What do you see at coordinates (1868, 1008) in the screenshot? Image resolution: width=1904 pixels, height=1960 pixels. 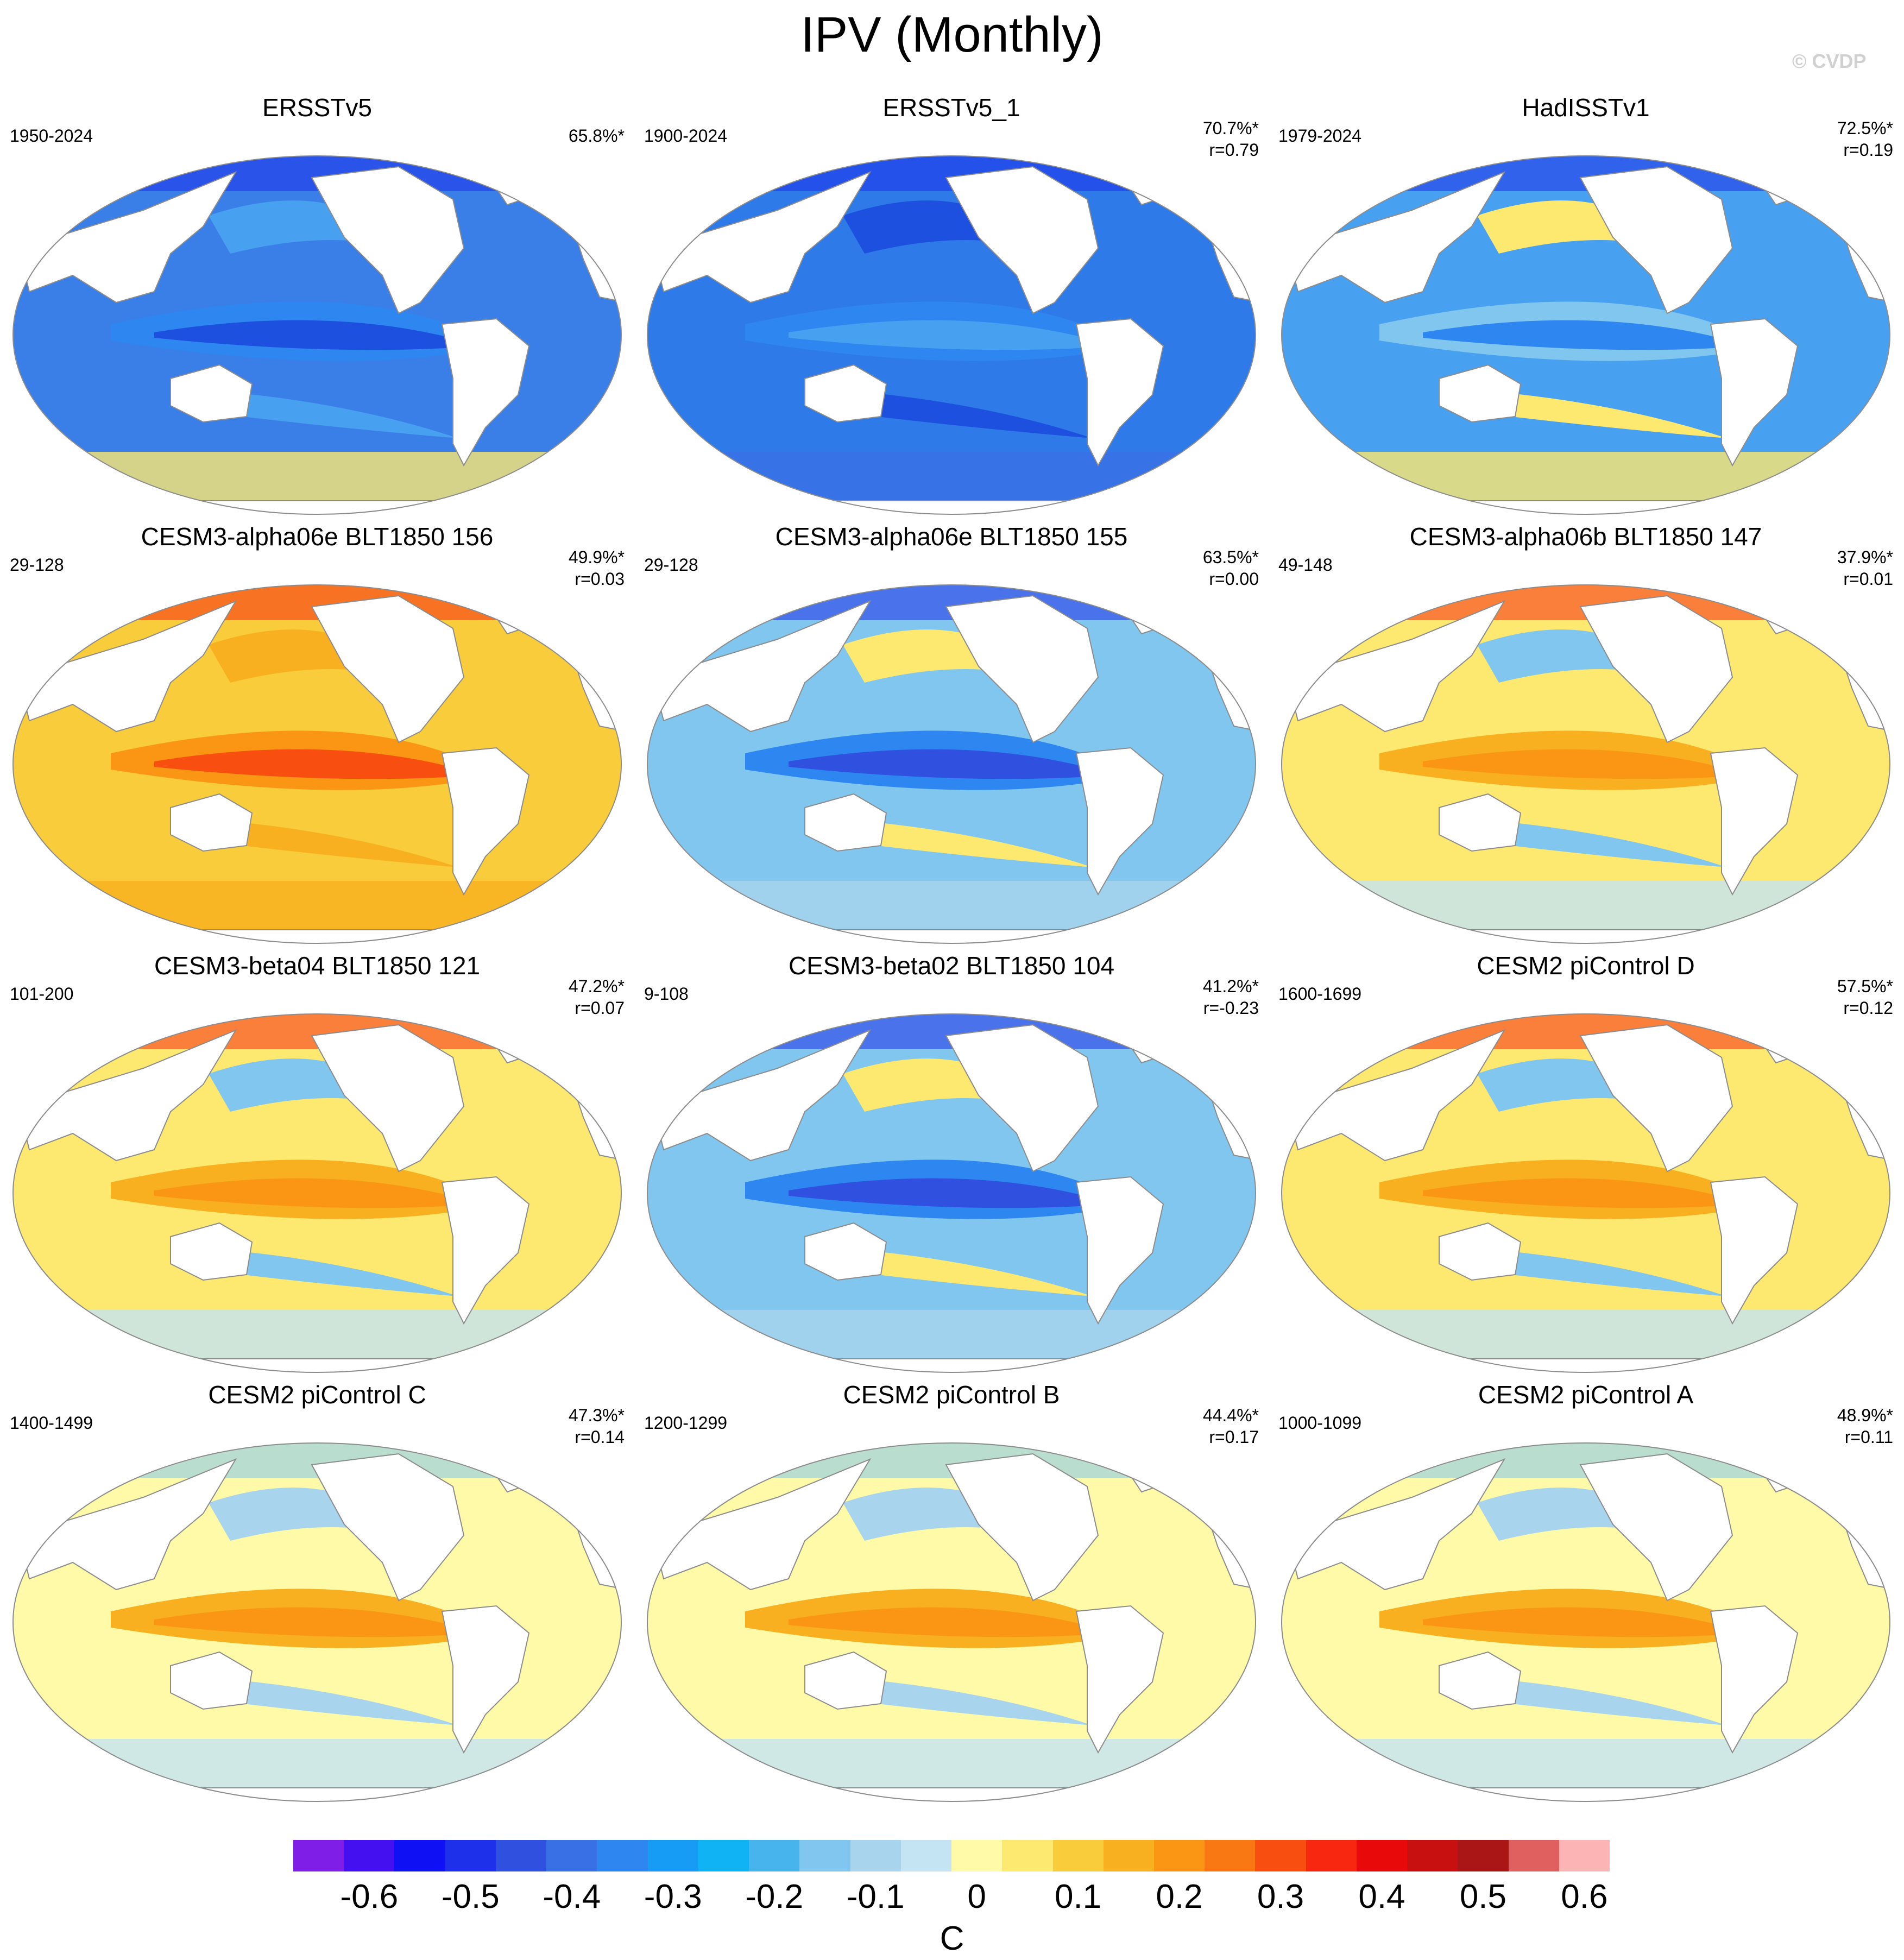 I see `panel-pattern-correlation: r=0.12` at bounding box center [1868, 1008].